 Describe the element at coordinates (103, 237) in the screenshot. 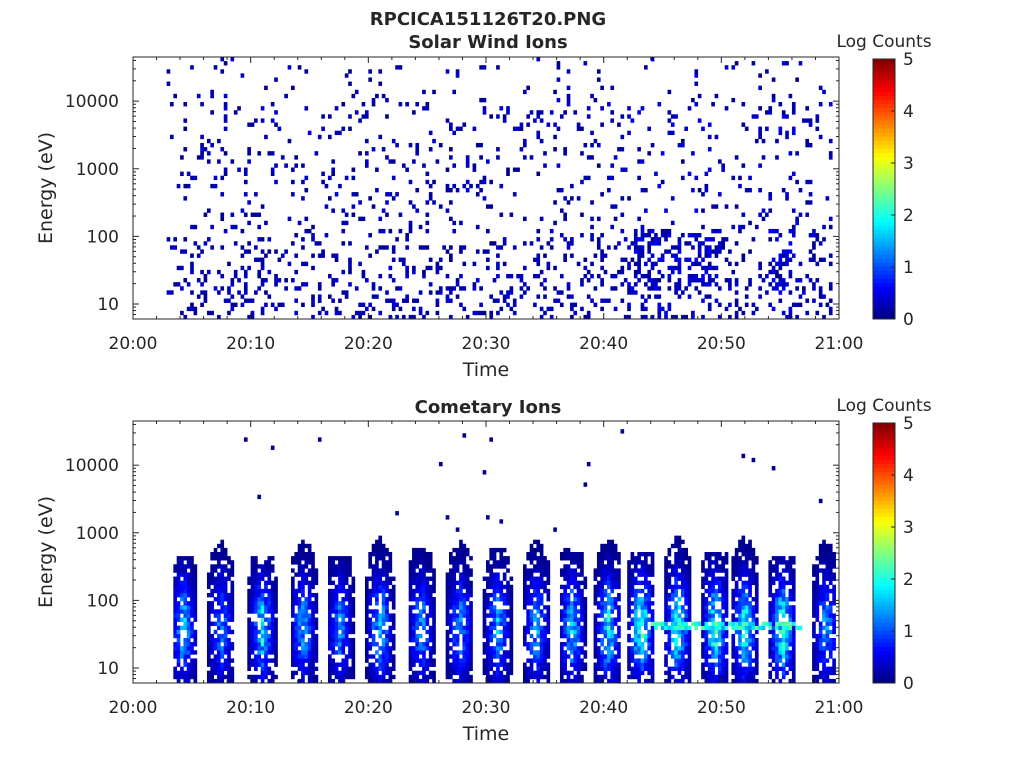

I see `y-tick-label: 100` at that location.